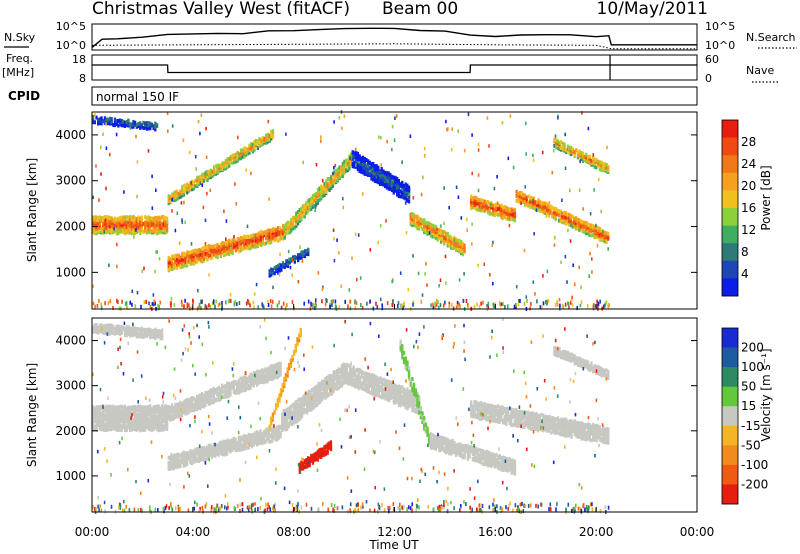 The image size is (800, 554). What do you see at coordinates (221, 9) in the screenshot?
I see `plot-title: Christmas Valley West (fitACF)` at bounding box center [221, 9].